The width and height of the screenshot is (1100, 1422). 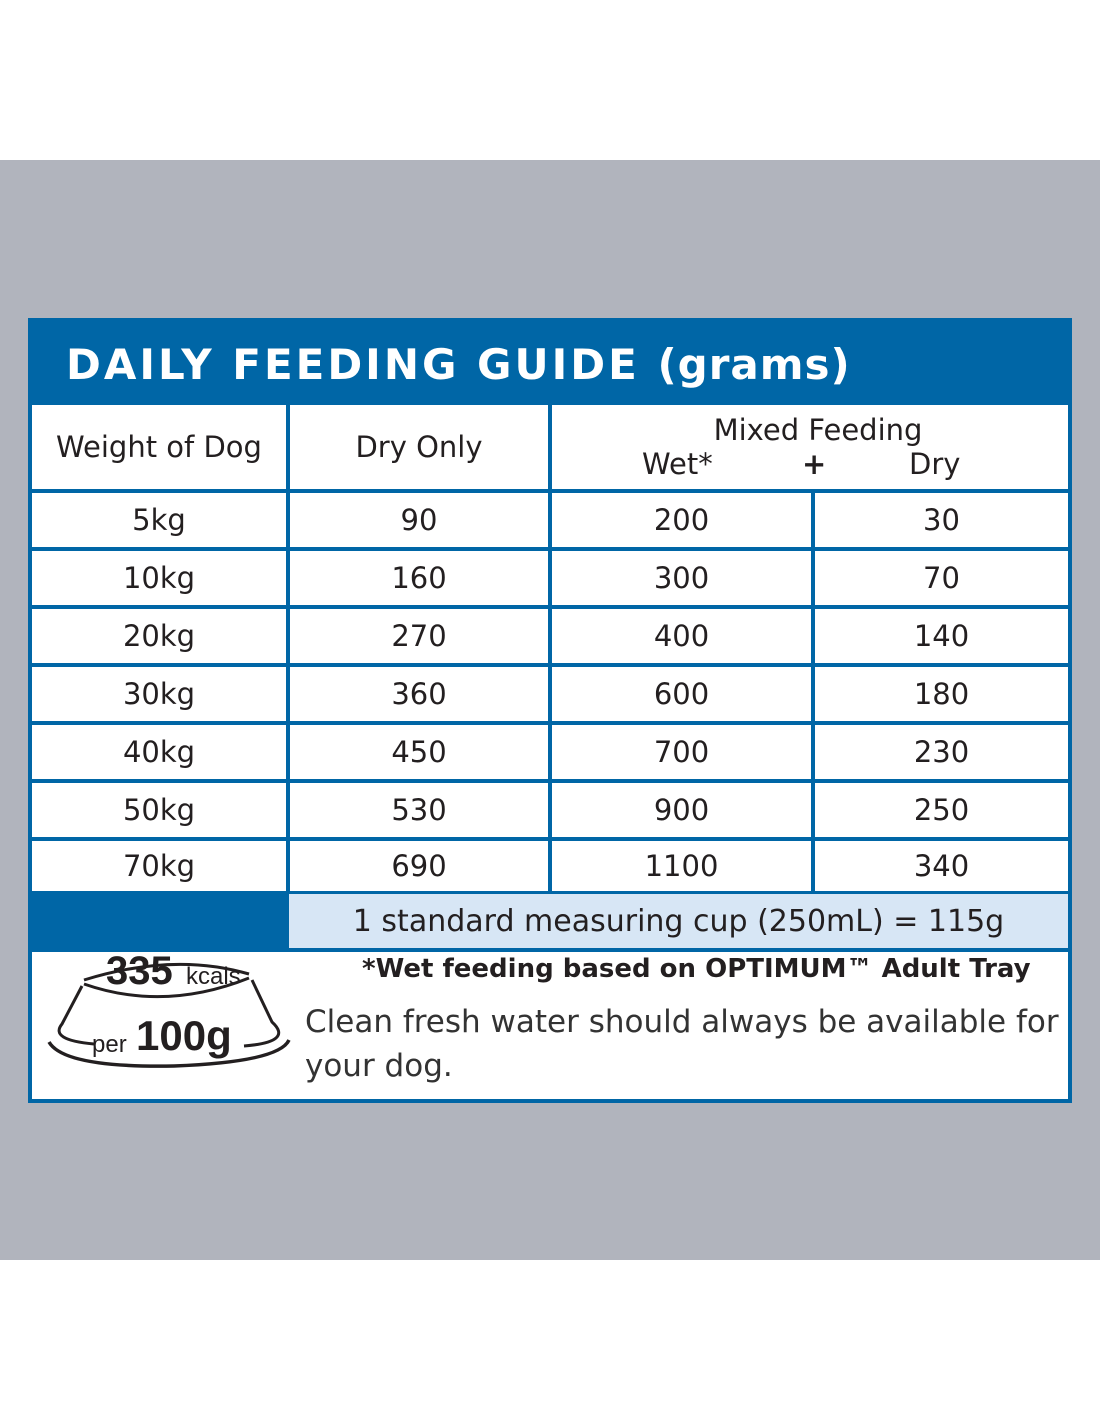 What do you see at coordinates (184, 1035) in the screenshot?
I see `calorie-amount: 100g` at bounding box center [184, 1035].